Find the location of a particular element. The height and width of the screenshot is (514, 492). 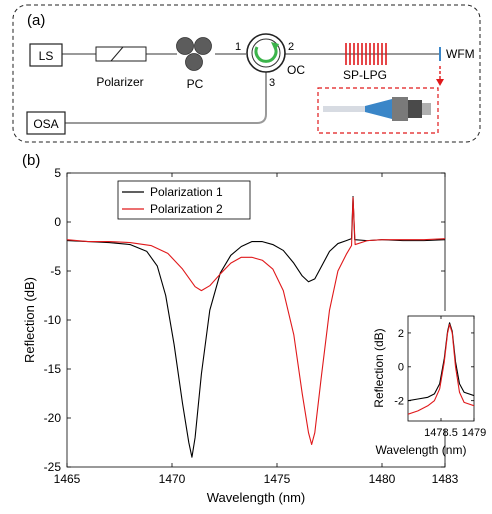

port-1-label: 1 is located at coordinates (238, 47).